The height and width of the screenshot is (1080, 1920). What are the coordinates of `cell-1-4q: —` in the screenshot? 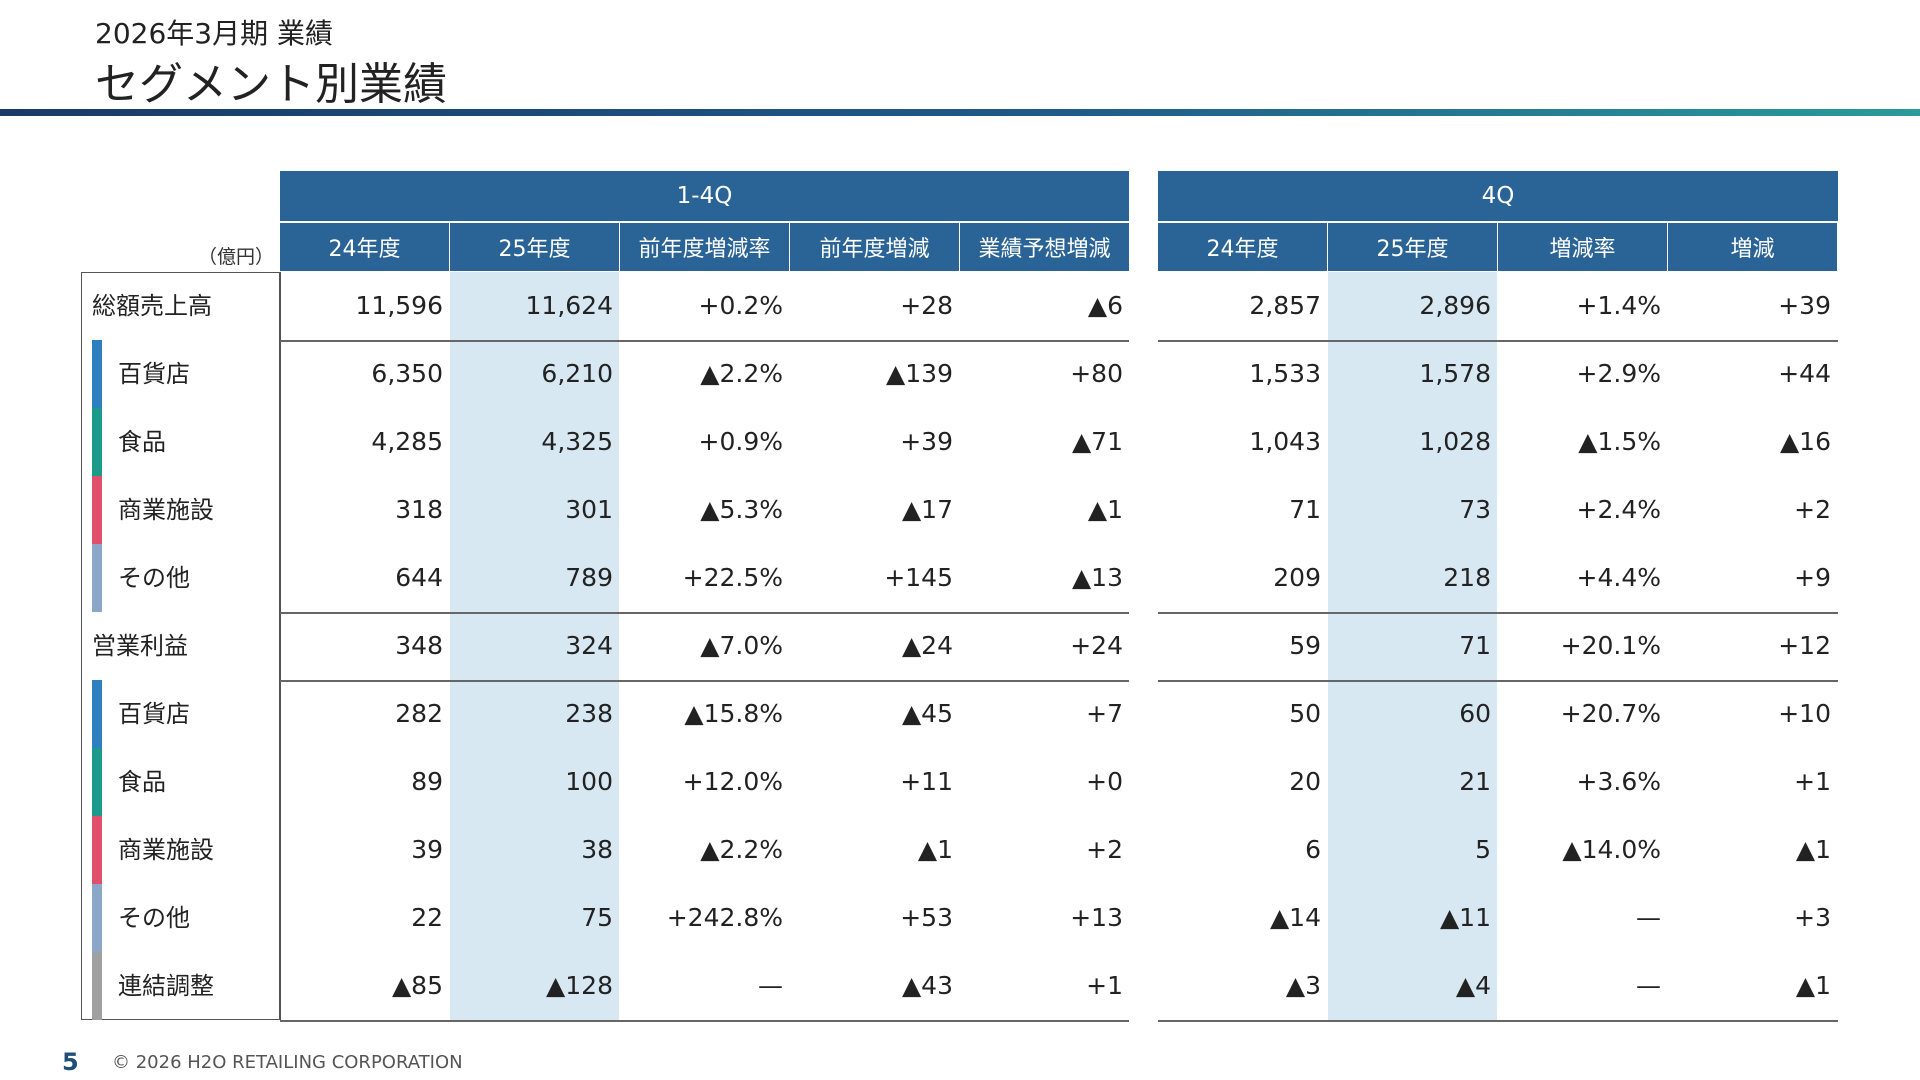 It's located at (770, 985).